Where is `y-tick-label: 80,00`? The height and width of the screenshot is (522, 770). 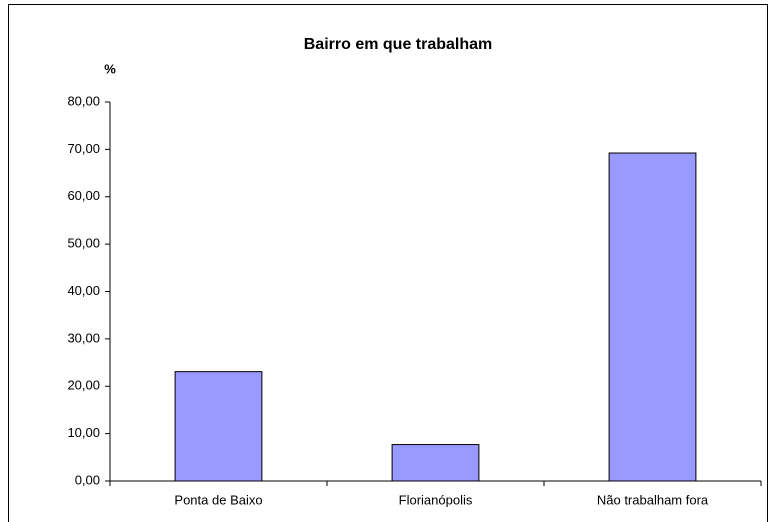 y-tick-label: 80,00 is located at coordinates (83, 100).